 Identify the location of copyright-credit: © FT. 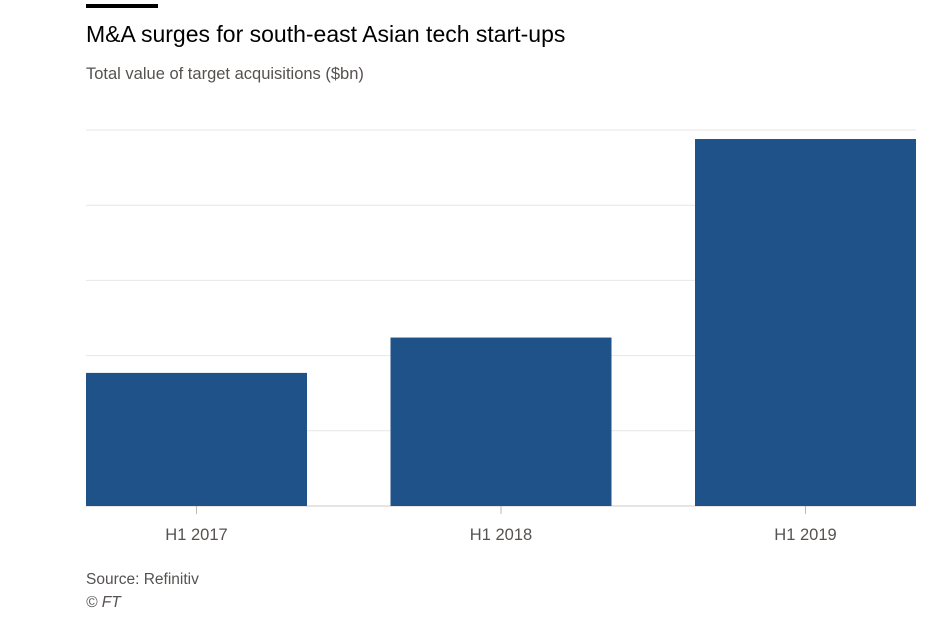
(103, 602).